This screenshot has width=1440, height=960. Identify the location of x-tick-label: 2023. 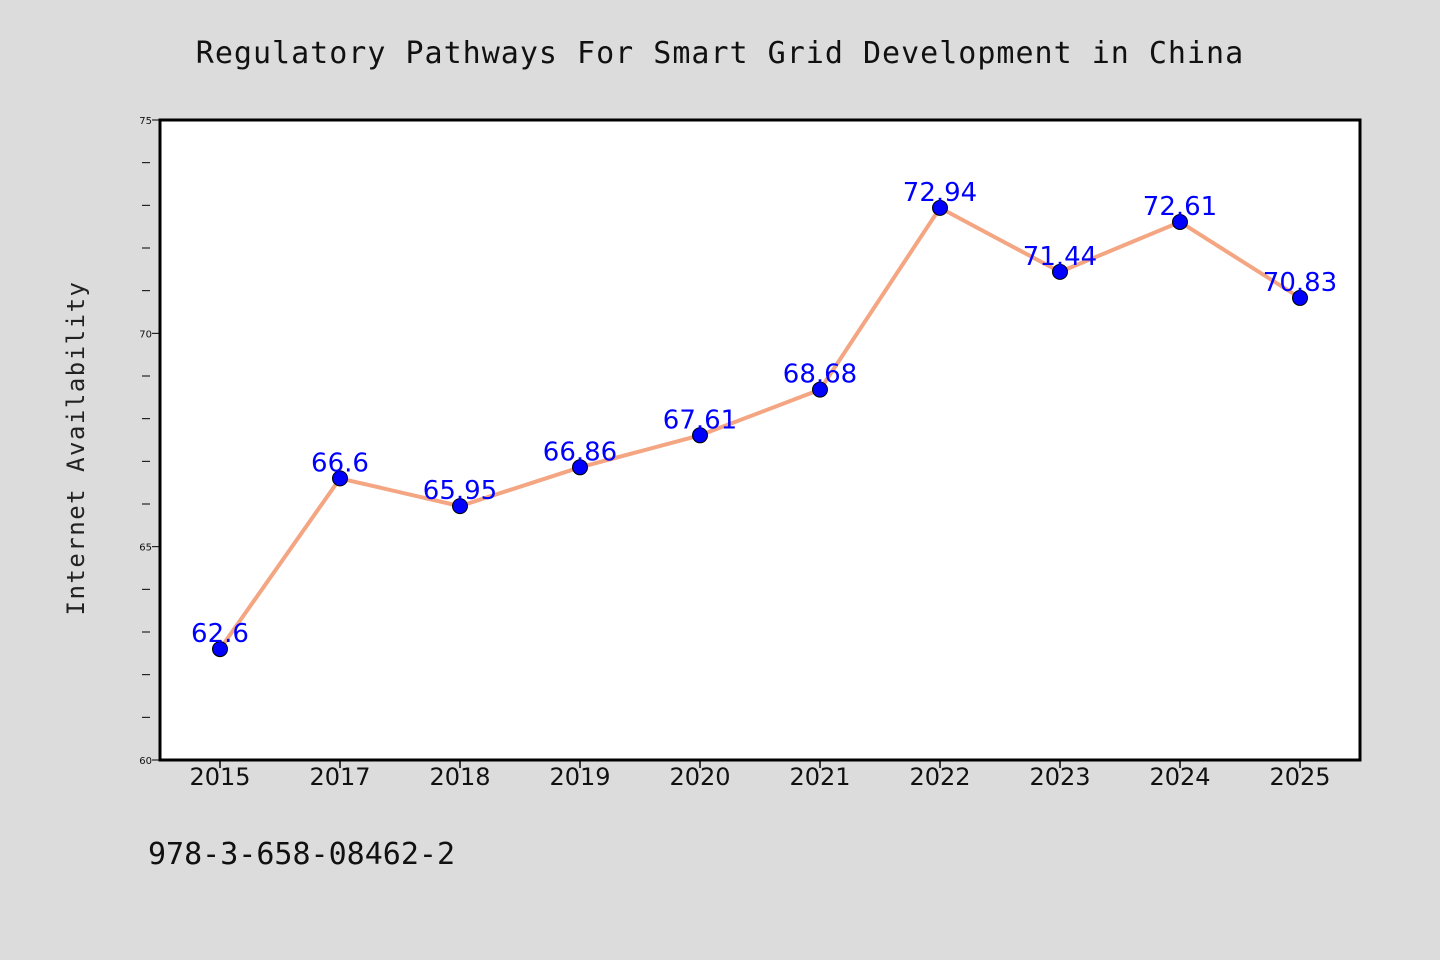
(1059, 777).